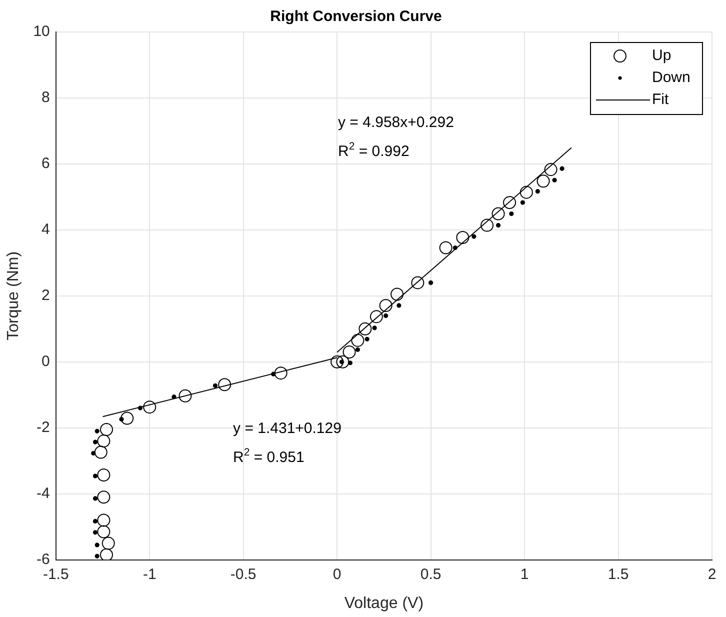 Image resolution: width=726 pixels, height=617 pixels. I want to click on y-tick-label: 4, so click(46, 229).